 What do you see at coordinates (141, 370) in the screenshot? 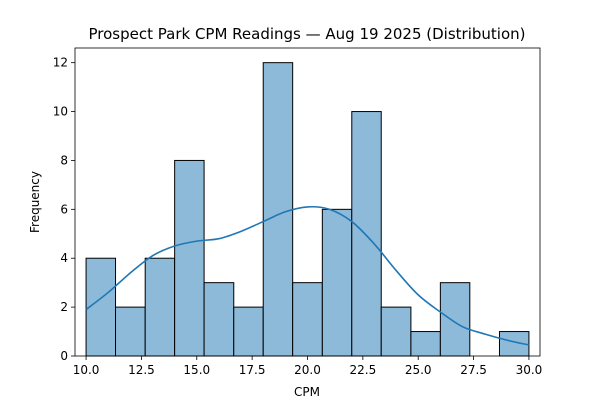
I see `x-tick-label: 12.5` at bounding box center [141, 370].